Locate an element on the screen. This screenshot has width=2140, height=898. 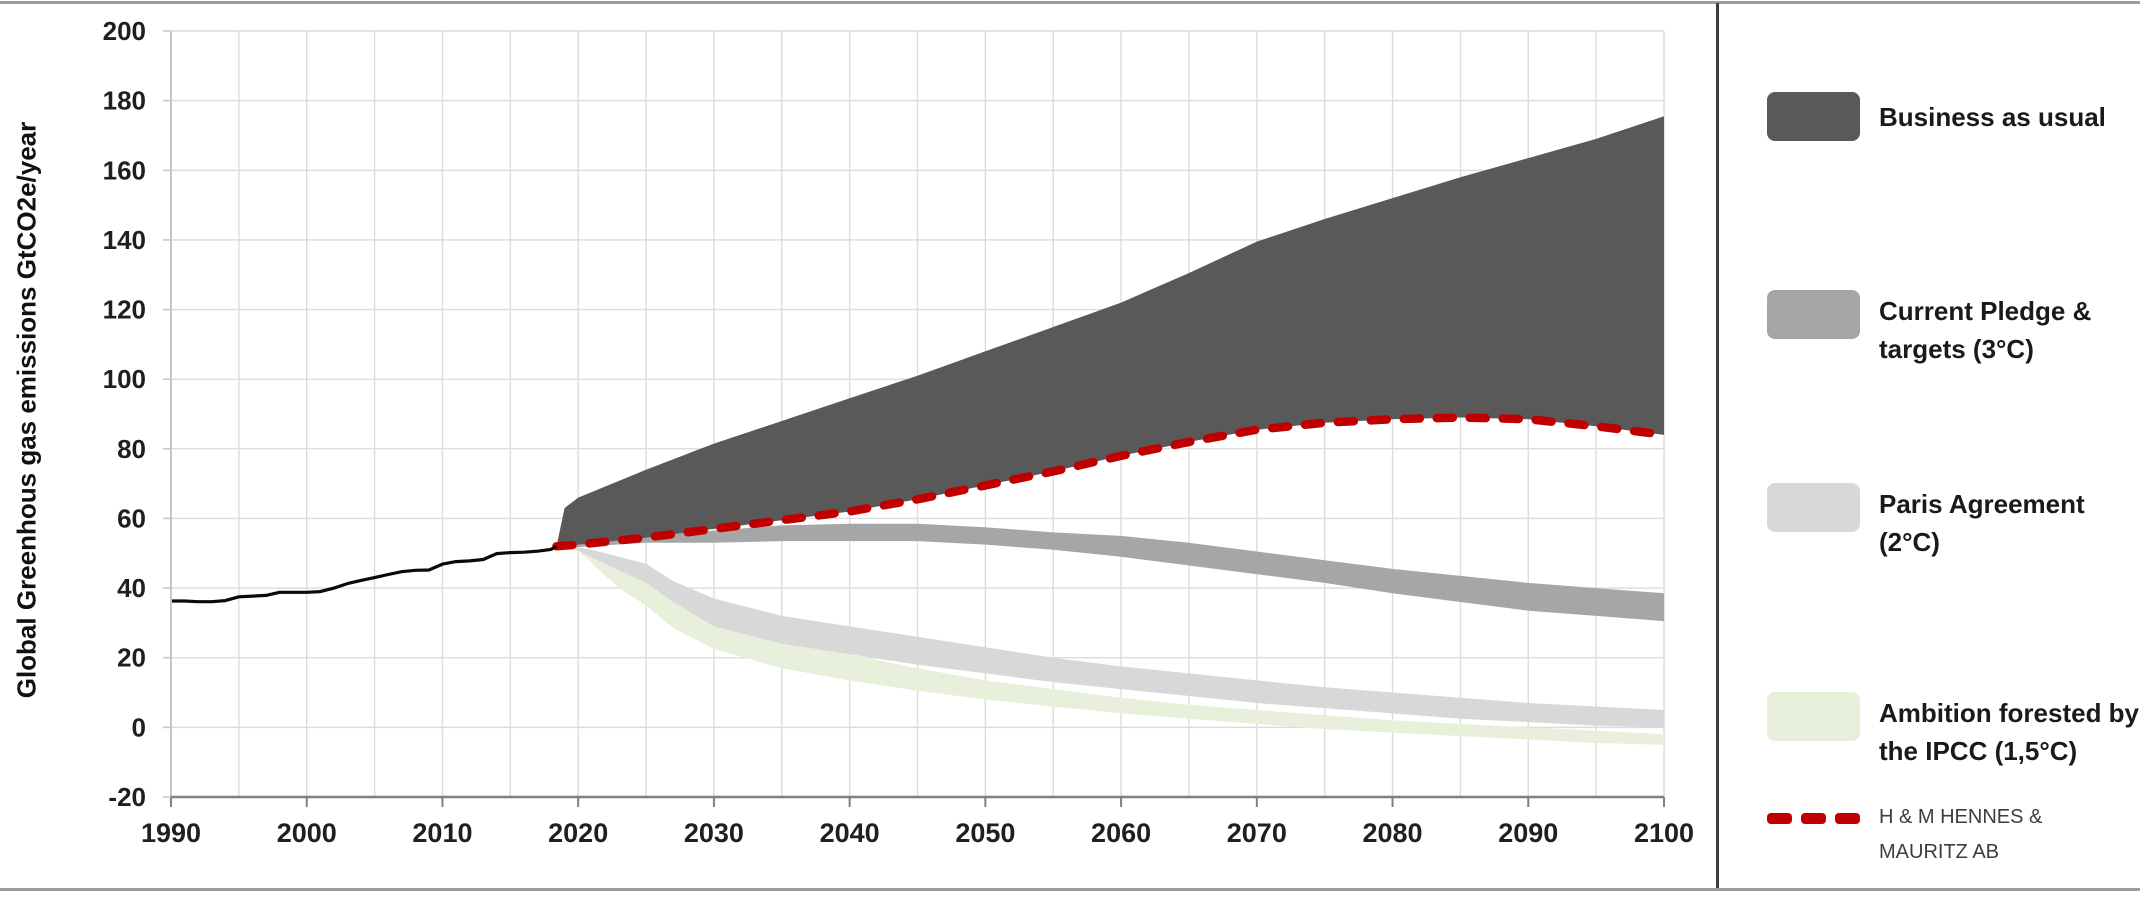
legend-item-hm-hennes-mauritz: H & M HENNES & MAURITZ AB is located at coordinates (1904, 835).